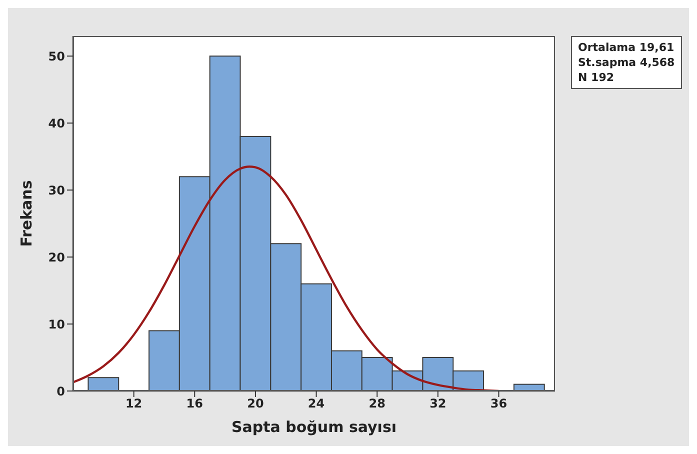 The image size is (697, 454). I want to click on y-tick-label: 0, so click(60, 391).